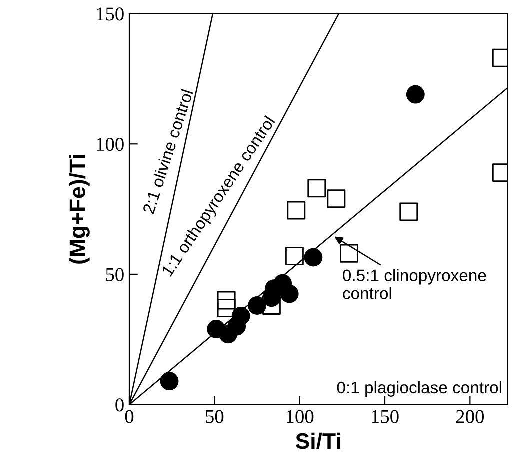  What do you see at coordinates (115, 275) in the screenshot?
I see `y-tick-label: 50` at bounding box center [115, 275].